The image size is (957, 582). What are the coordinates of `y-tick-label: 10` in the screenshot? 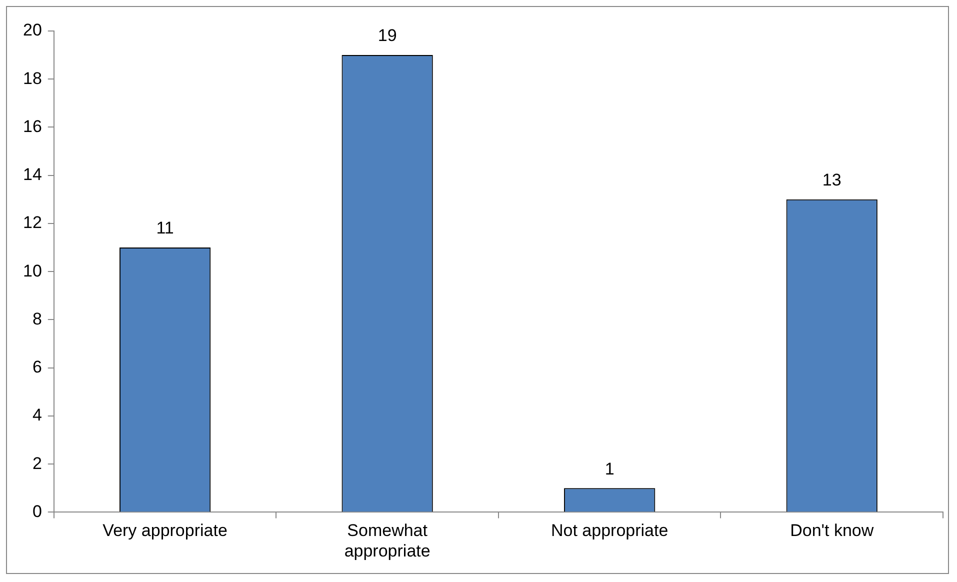 It's located at (32, 270).